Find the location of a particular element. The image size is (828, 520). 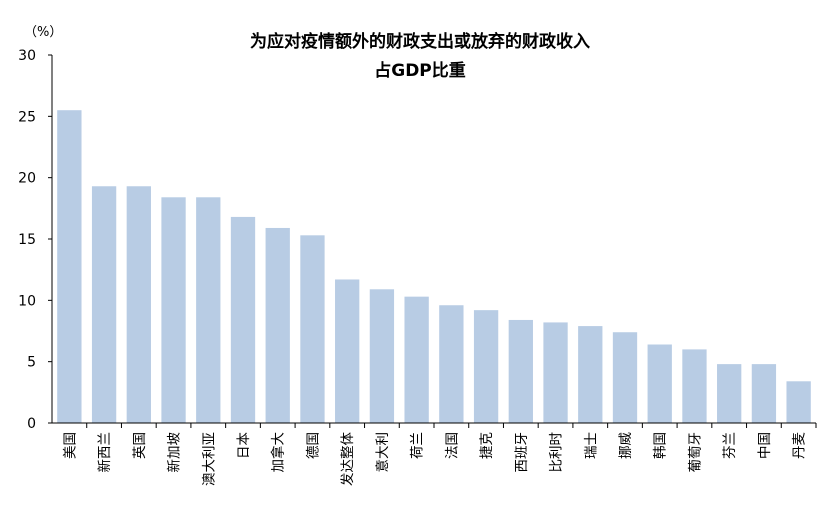

x-tick-label: 加拿大 is located at coordinates (278, 452).